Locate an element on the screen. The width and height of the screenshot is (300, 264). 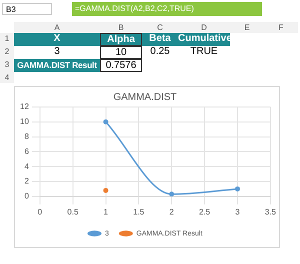
x-tick-label: 1 is located at coordinates (106, 211).